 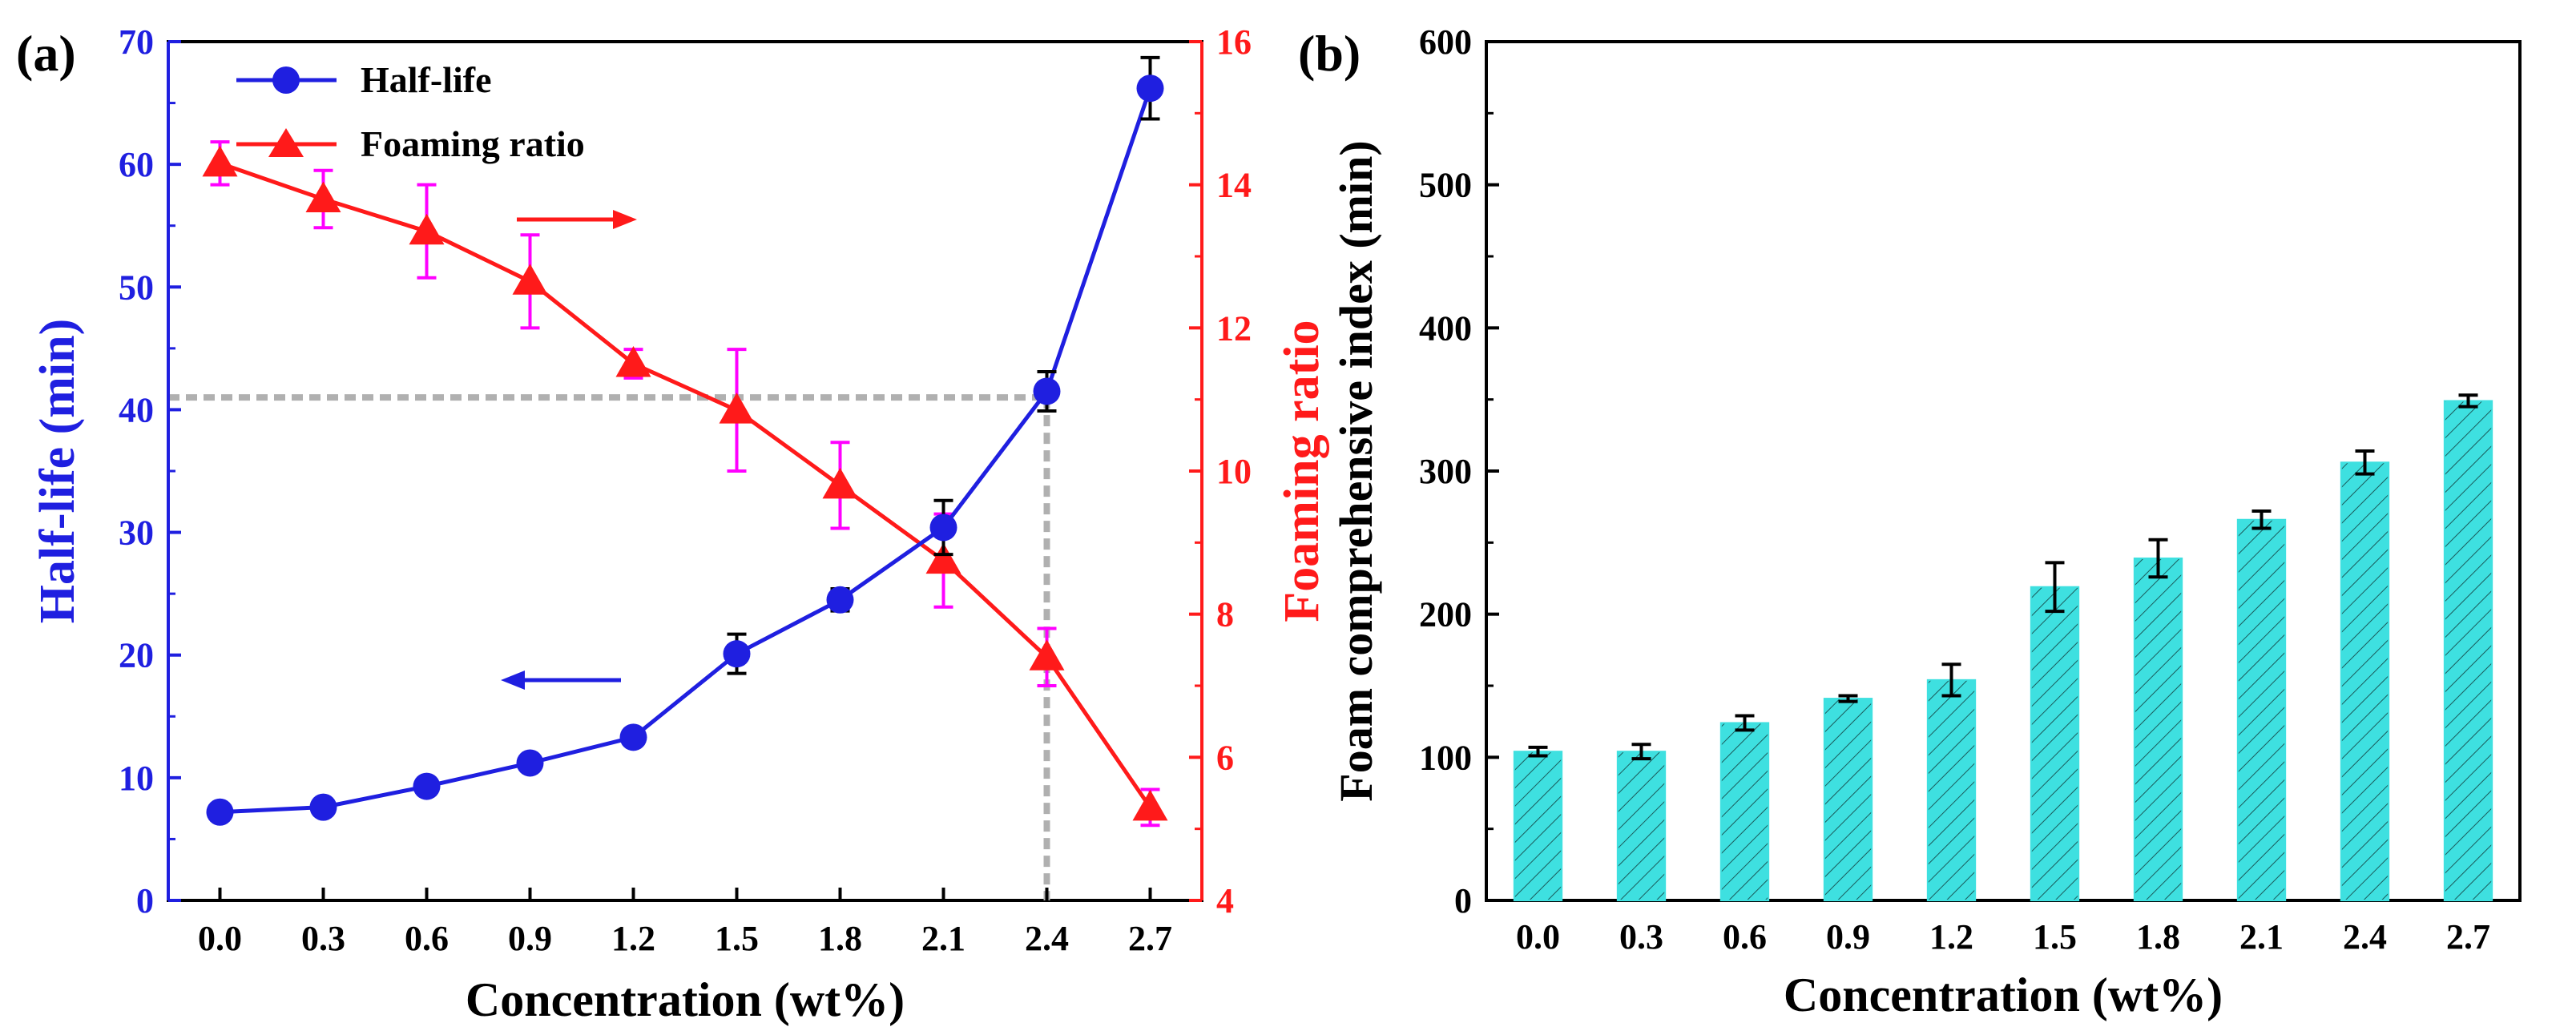 I want to click on y-tick-label: 400, so click(x=1445, y=328).